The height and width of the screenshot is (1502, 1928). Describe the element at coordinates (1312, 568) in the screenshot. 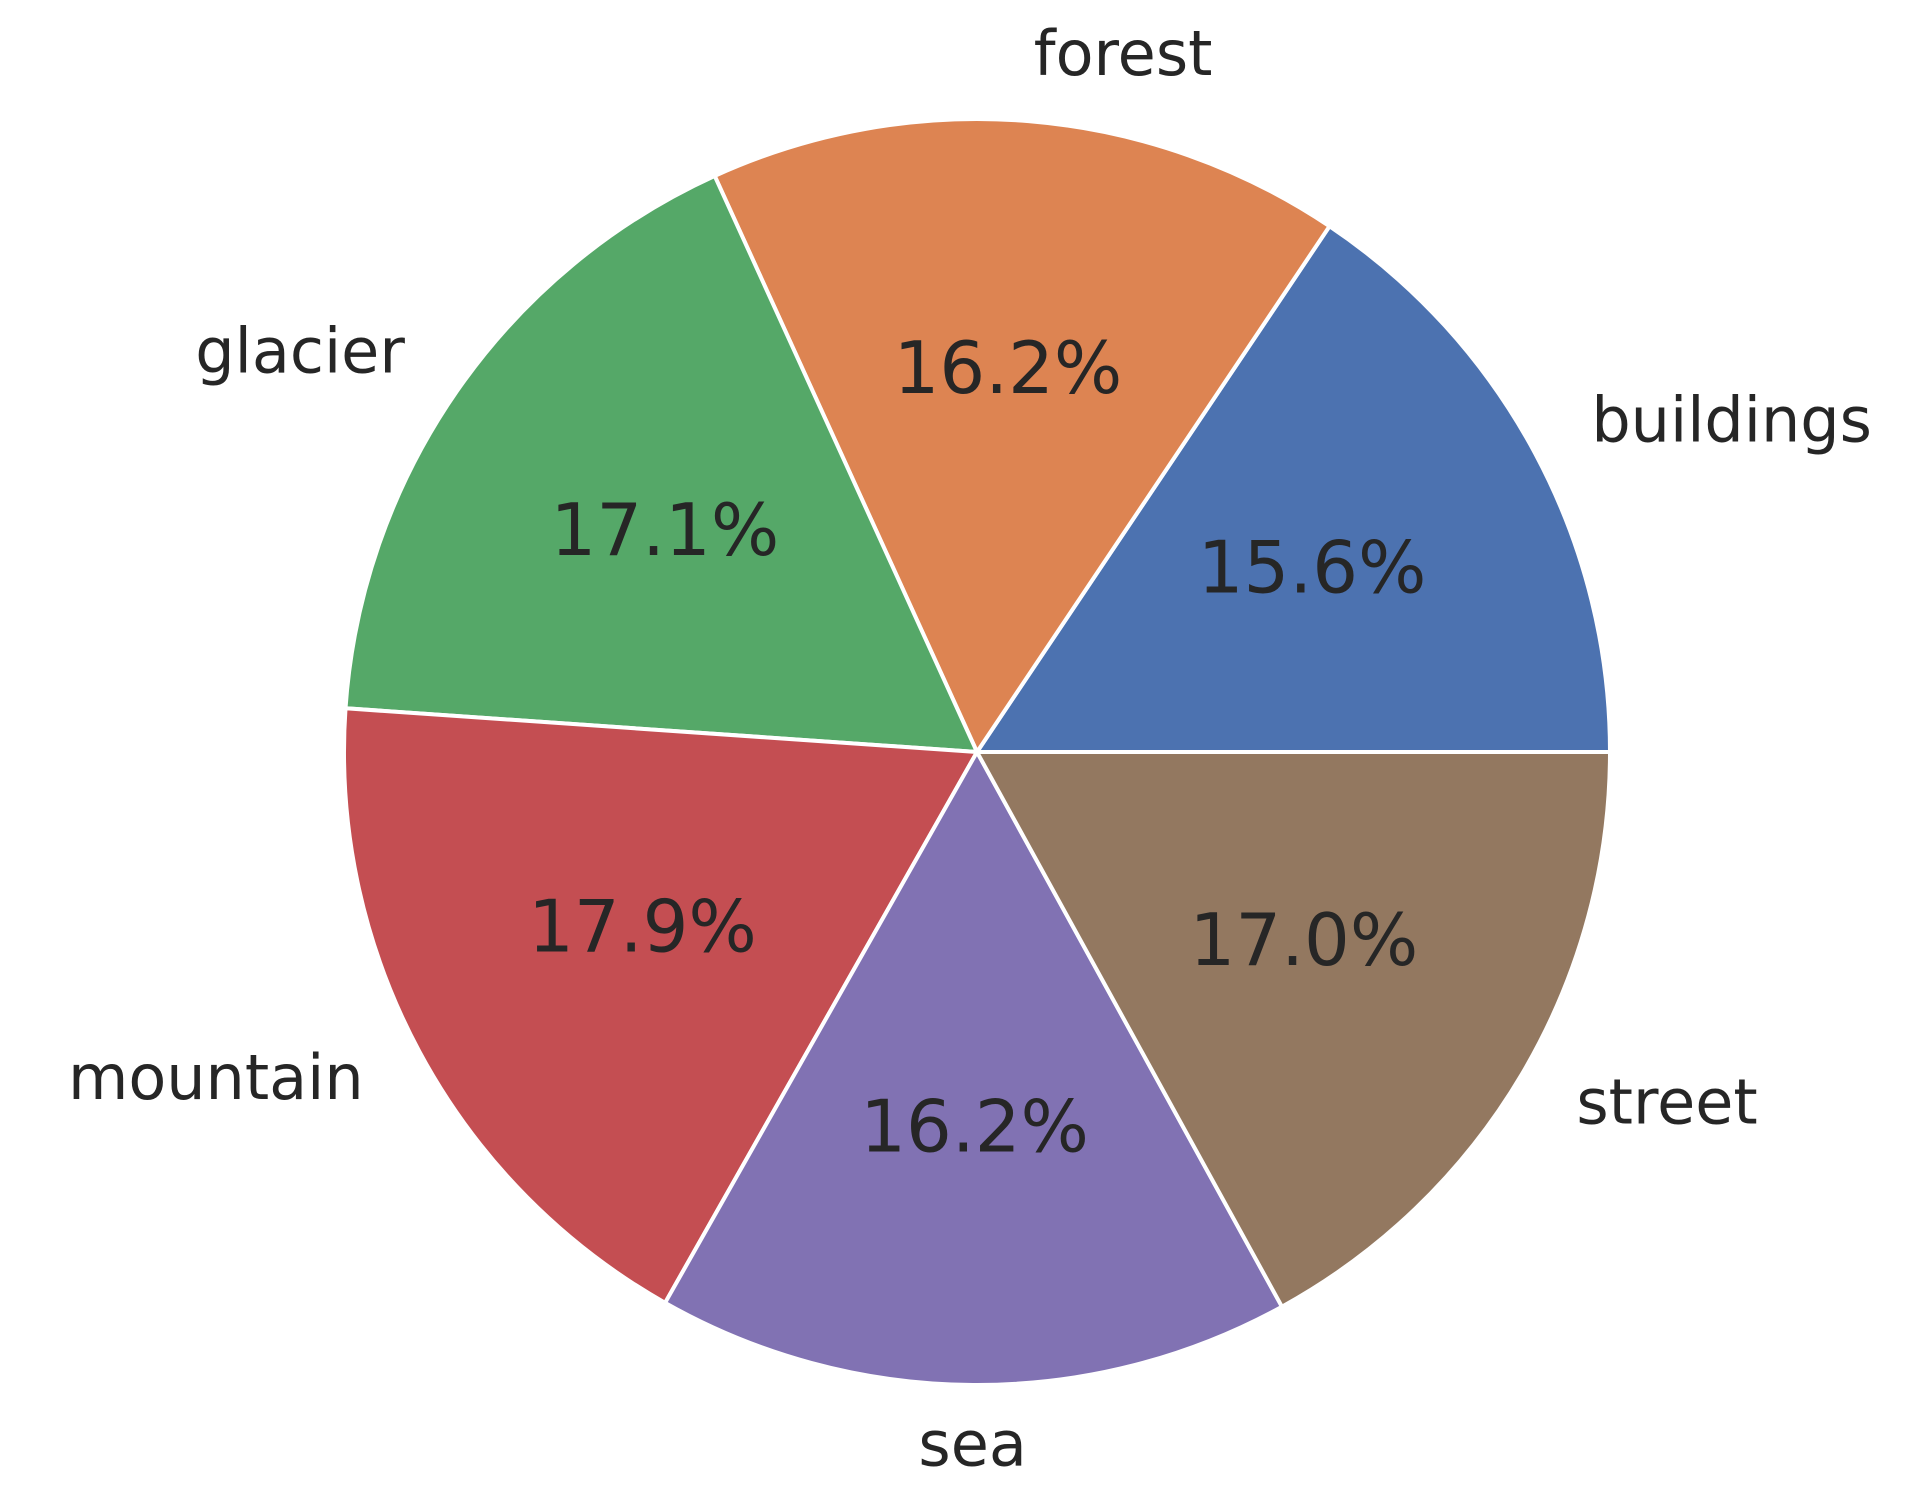

I see `percent-label: 15.6%` at that location.